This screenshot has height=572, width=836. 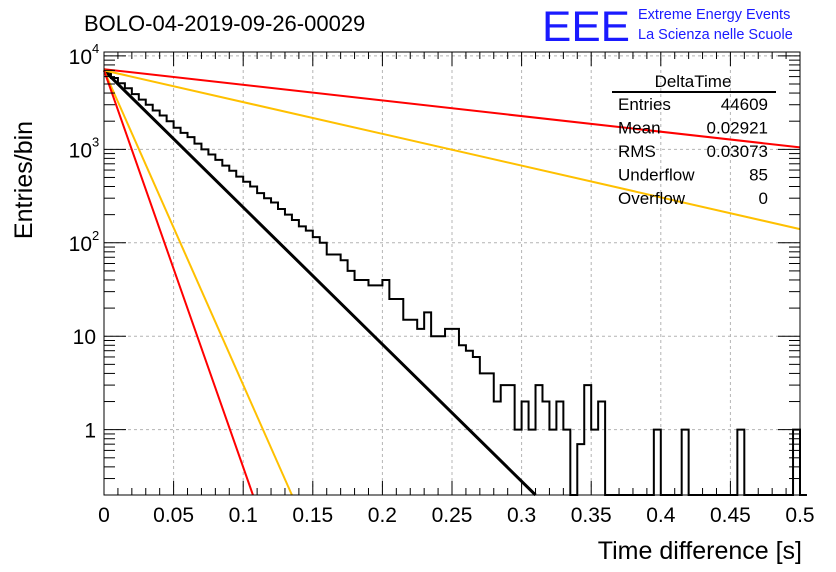 I want to click on stats-value: 0.03073, so click(x=737, y=151).